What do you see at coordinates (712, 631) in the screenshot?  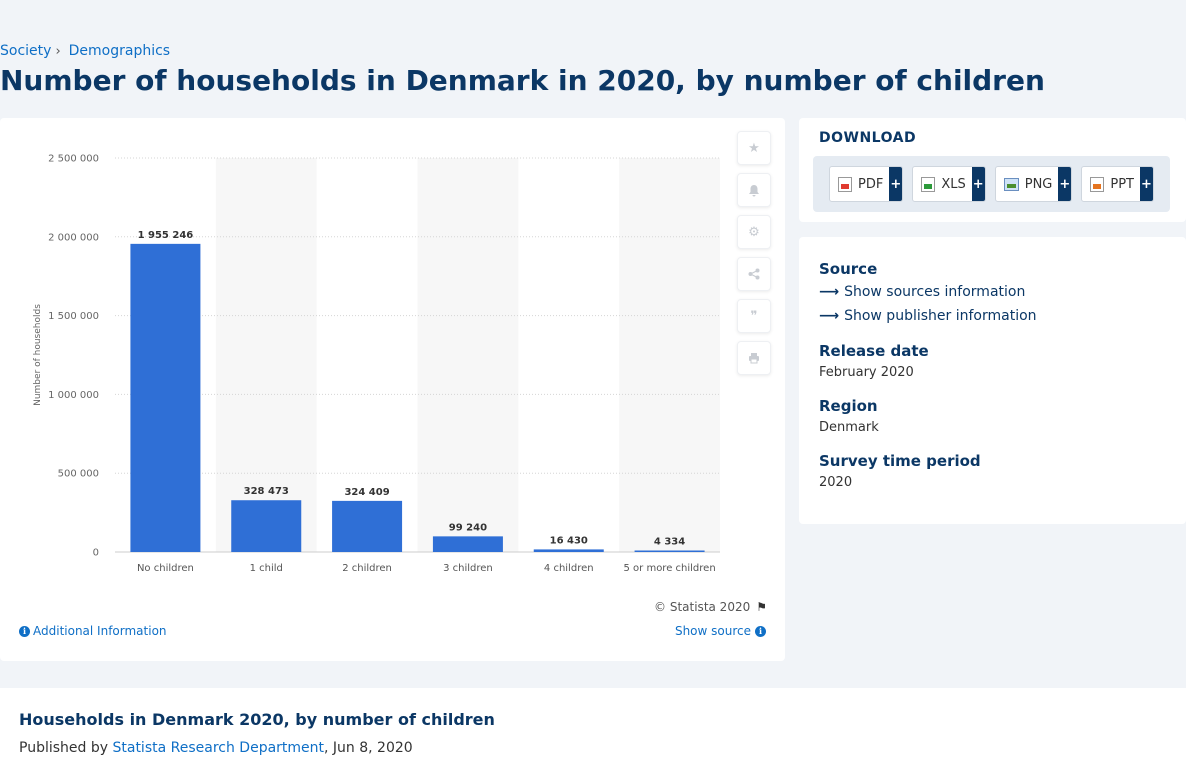 I see `show-source-label: Show source` at bounding box center [712, 631].